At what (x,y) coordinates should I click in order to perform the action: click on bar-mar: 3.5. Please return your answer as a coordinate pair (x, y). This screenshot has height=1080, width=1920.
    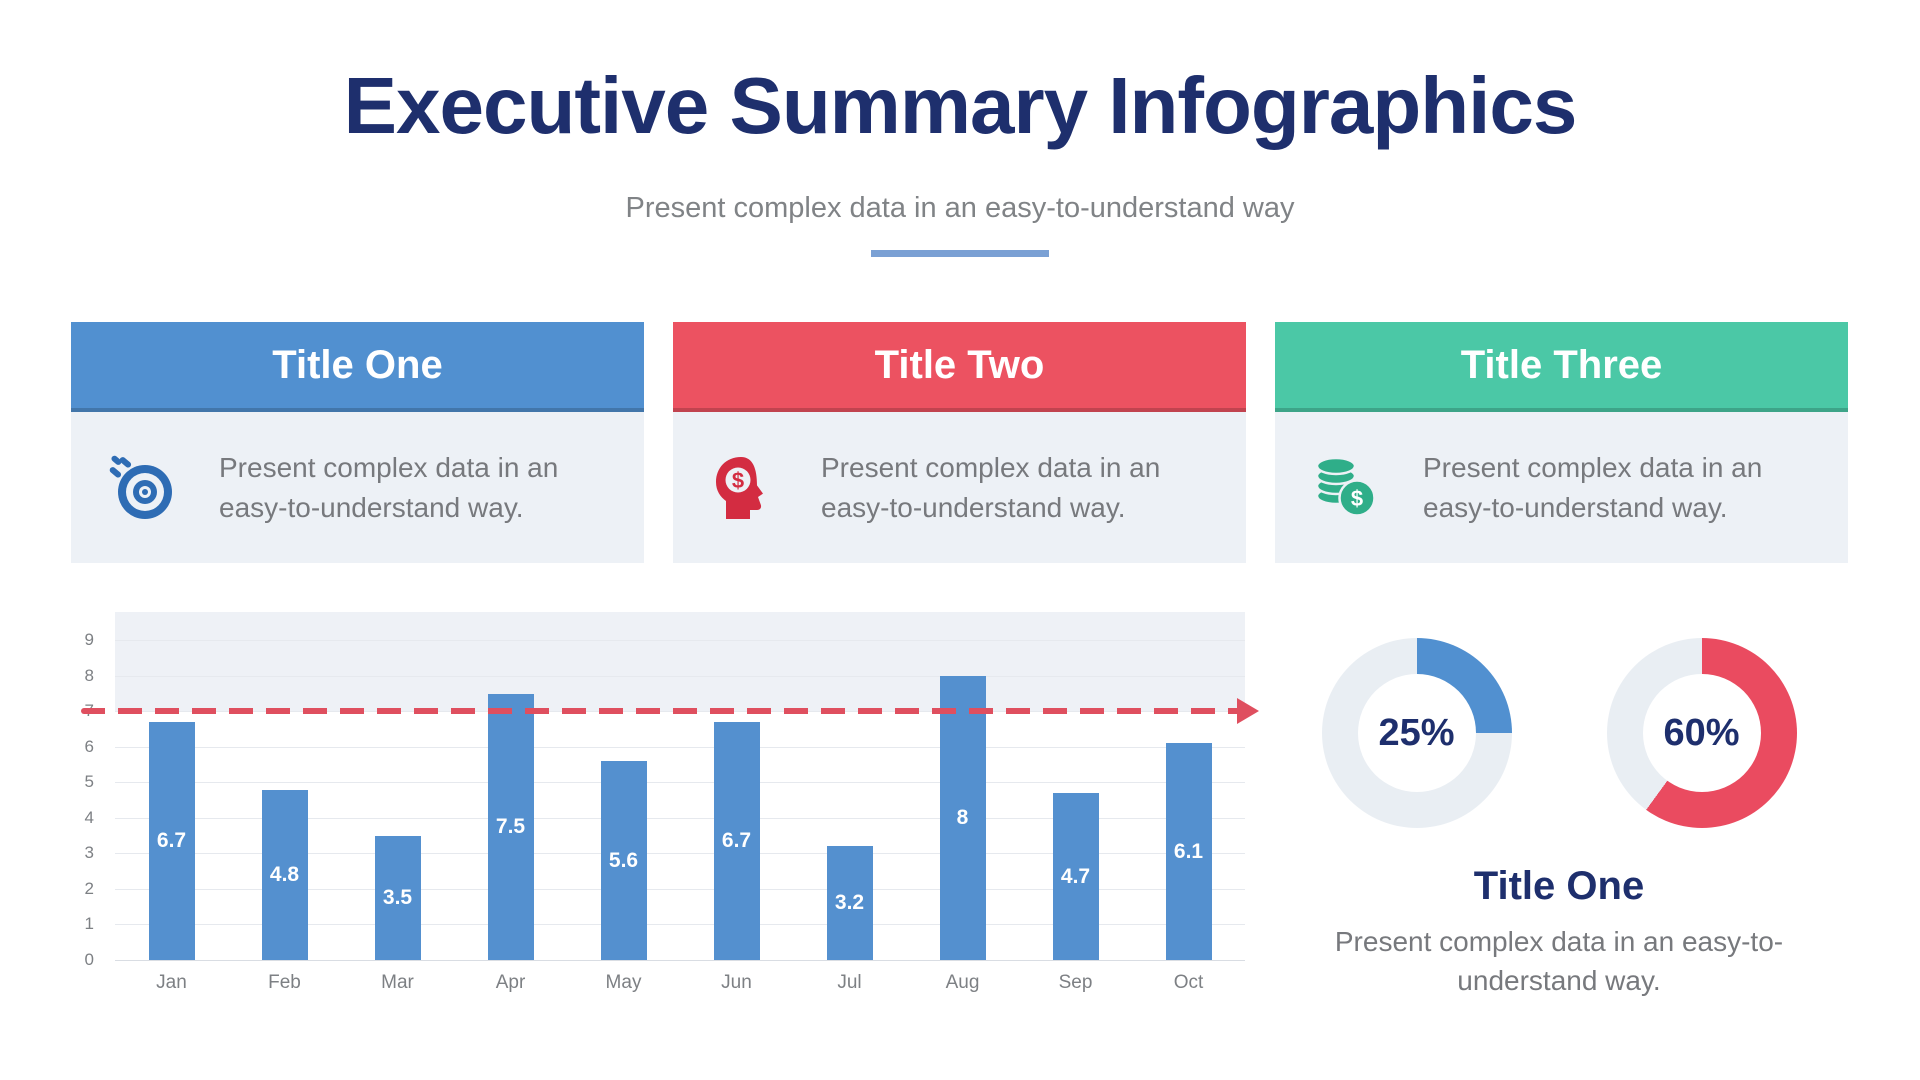
    Looking at the image, I should click on (397, 897).